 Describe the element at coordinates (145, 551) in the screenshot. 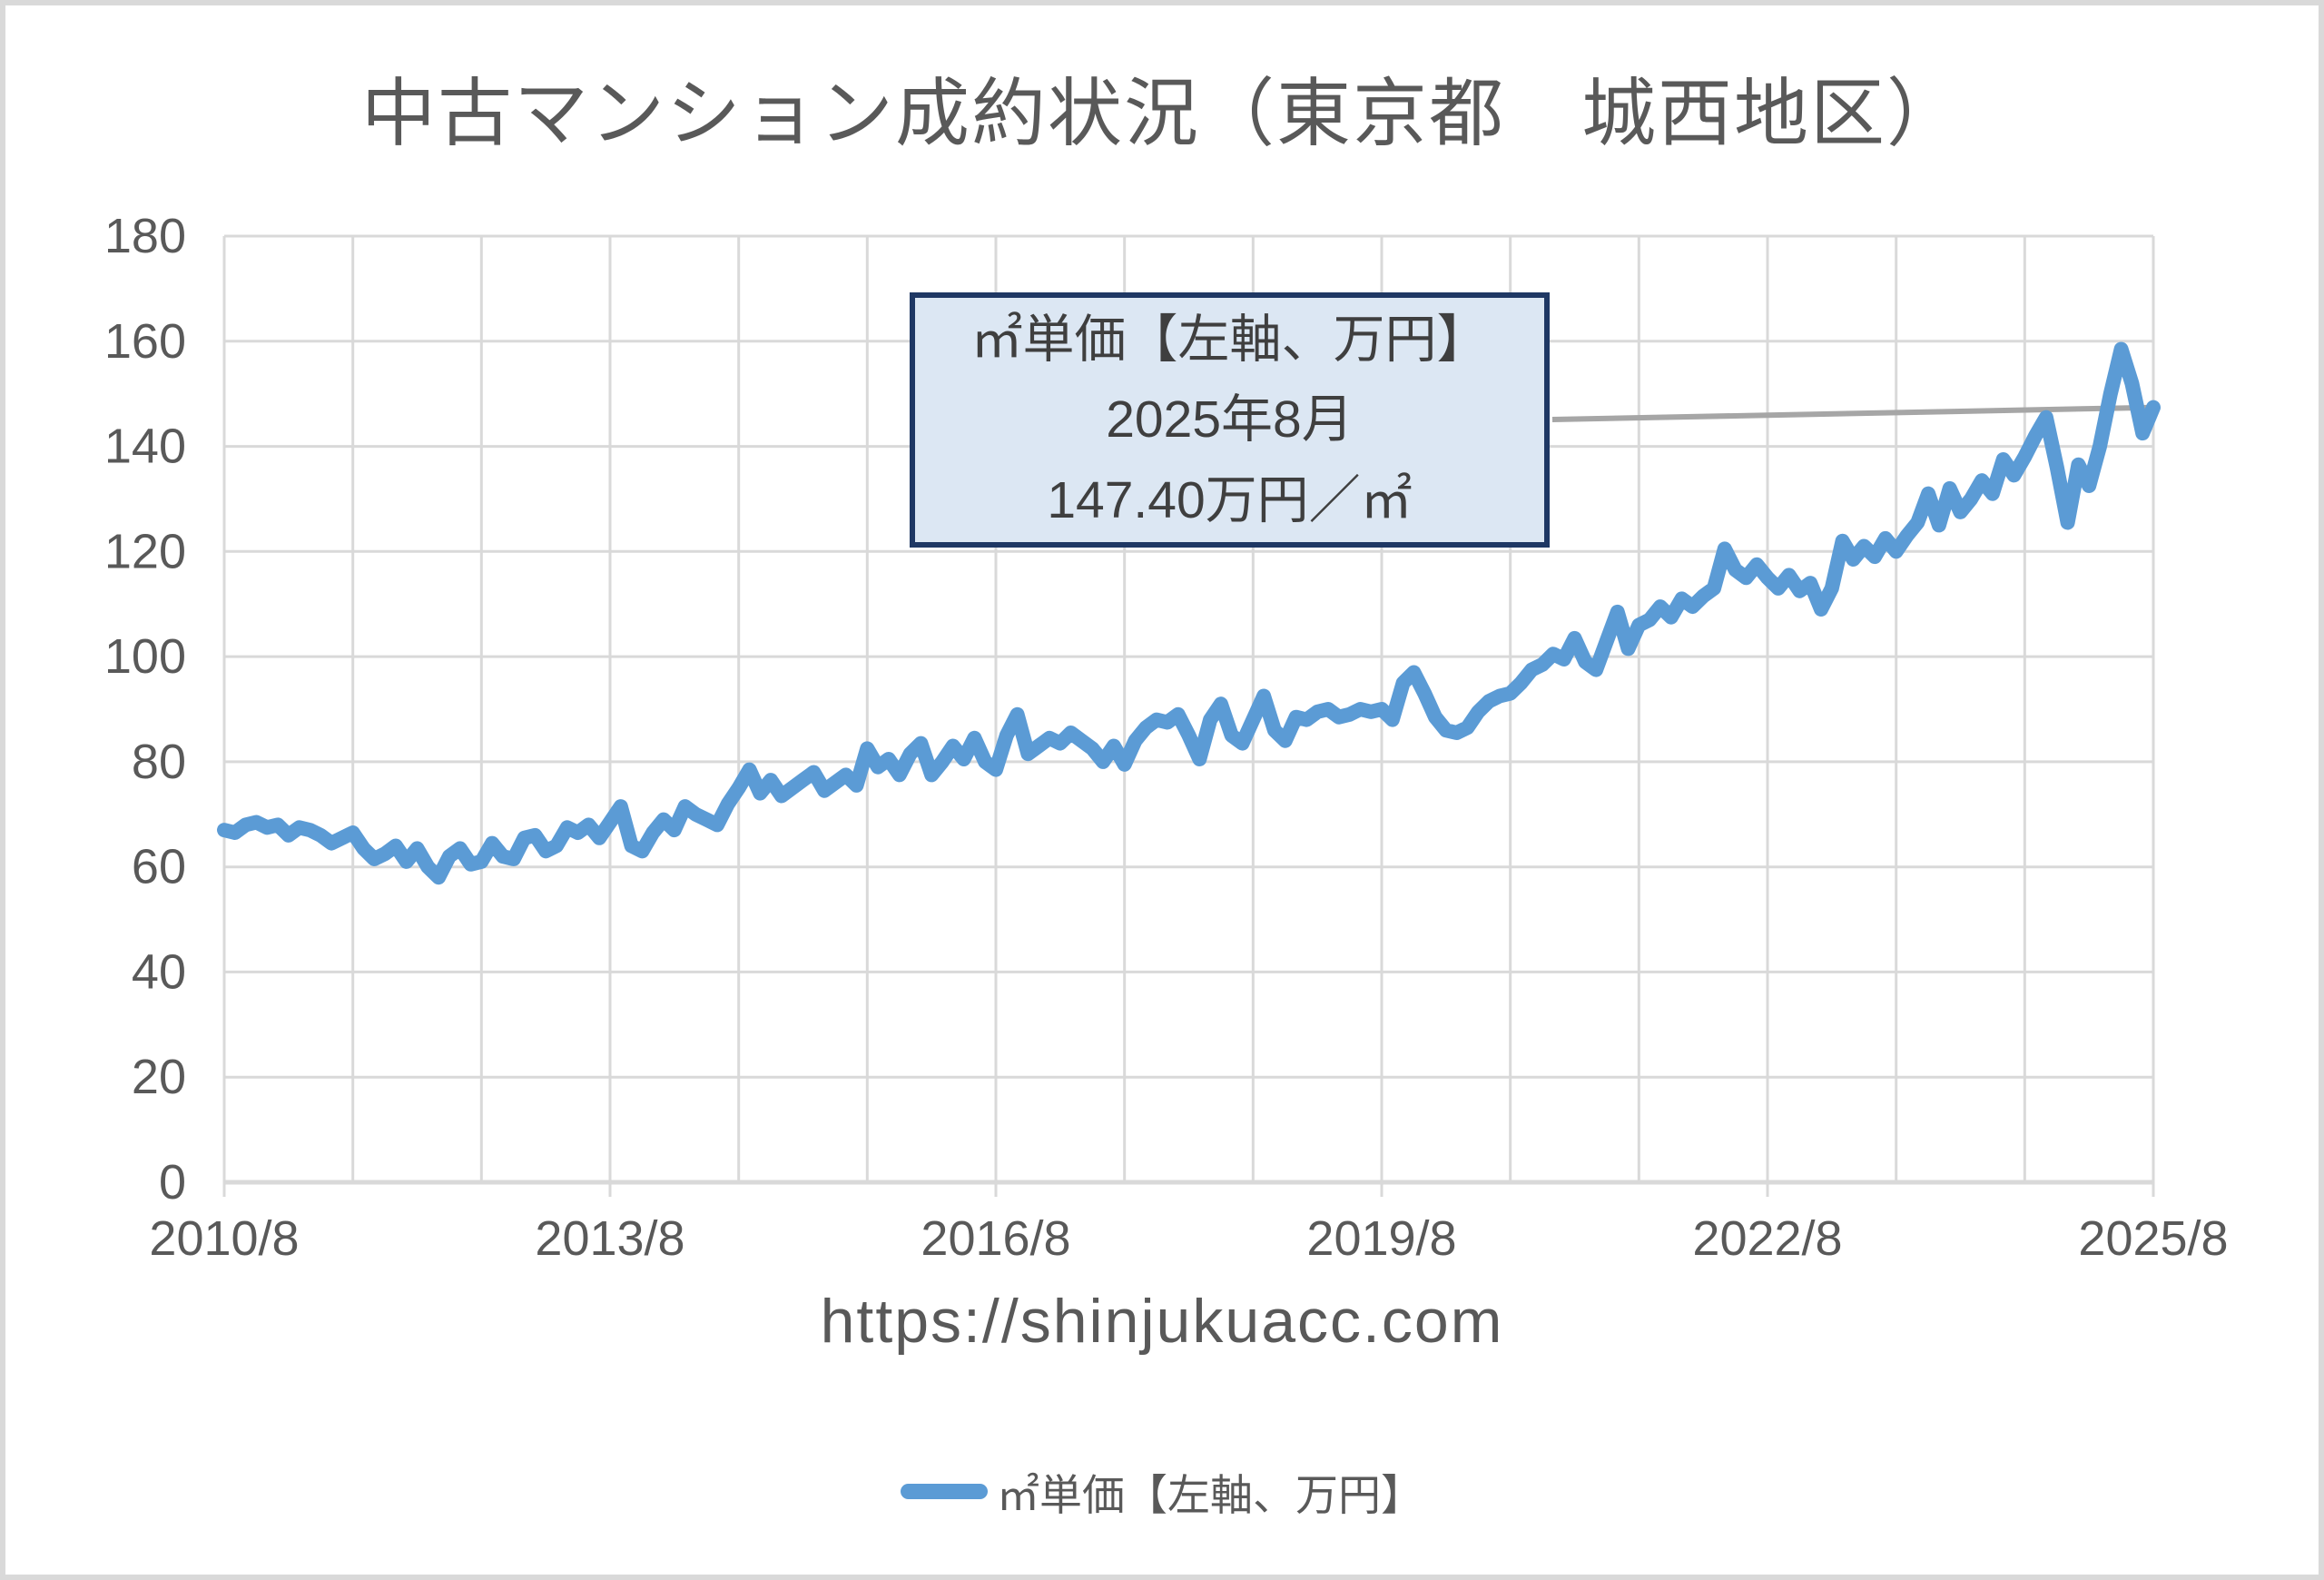

I see `y-axis-tick-label: 120` at that location.